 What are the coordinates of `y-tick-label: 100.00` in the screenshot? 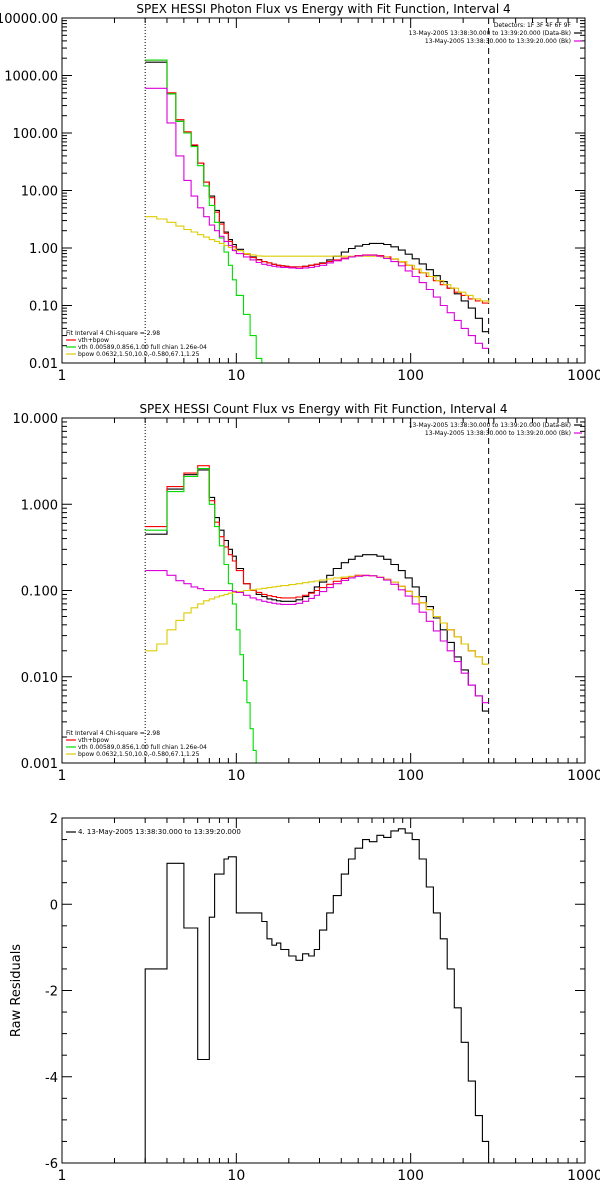 It's located at (36, 134).